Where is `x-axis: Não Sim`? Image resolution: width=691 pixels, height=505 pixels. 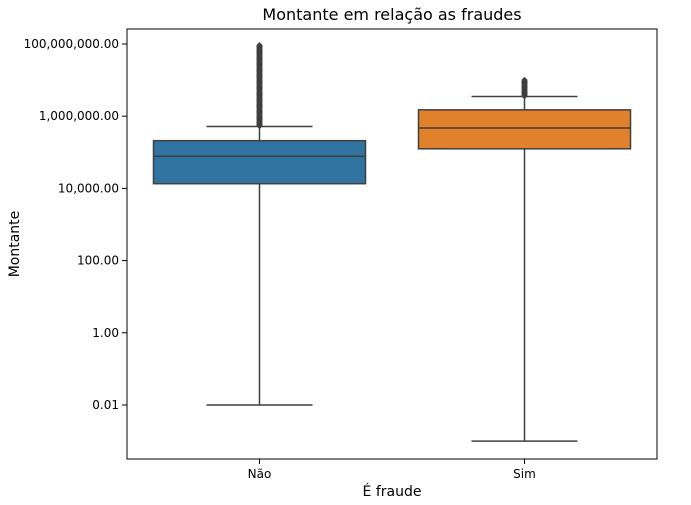
x-axis: Não Sim is located at coordinates (392, 470).